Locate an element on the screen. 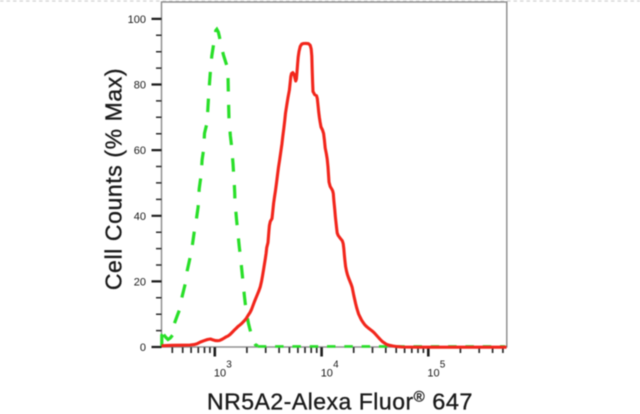  svg-text: 0 is located at coordinates (143, 348).